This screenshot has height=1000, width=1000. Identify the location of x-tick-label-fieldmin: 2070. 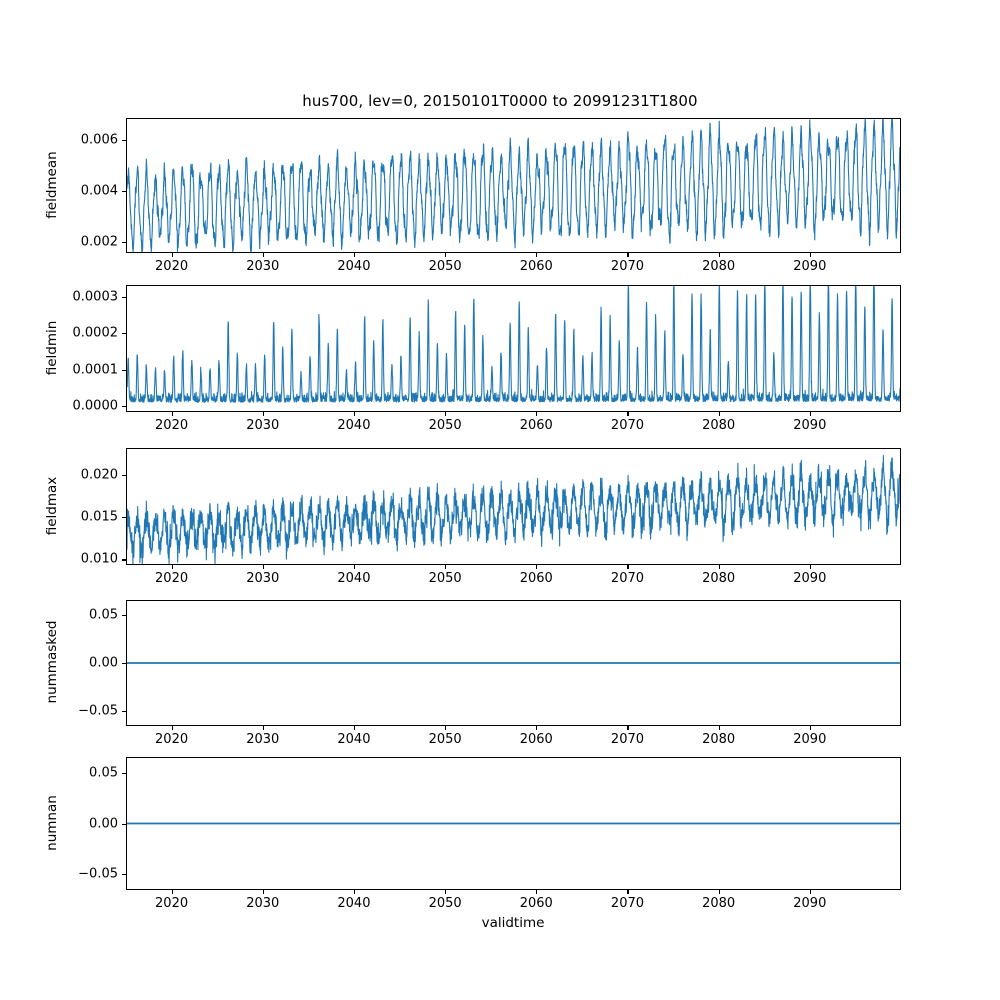
(627, 425).